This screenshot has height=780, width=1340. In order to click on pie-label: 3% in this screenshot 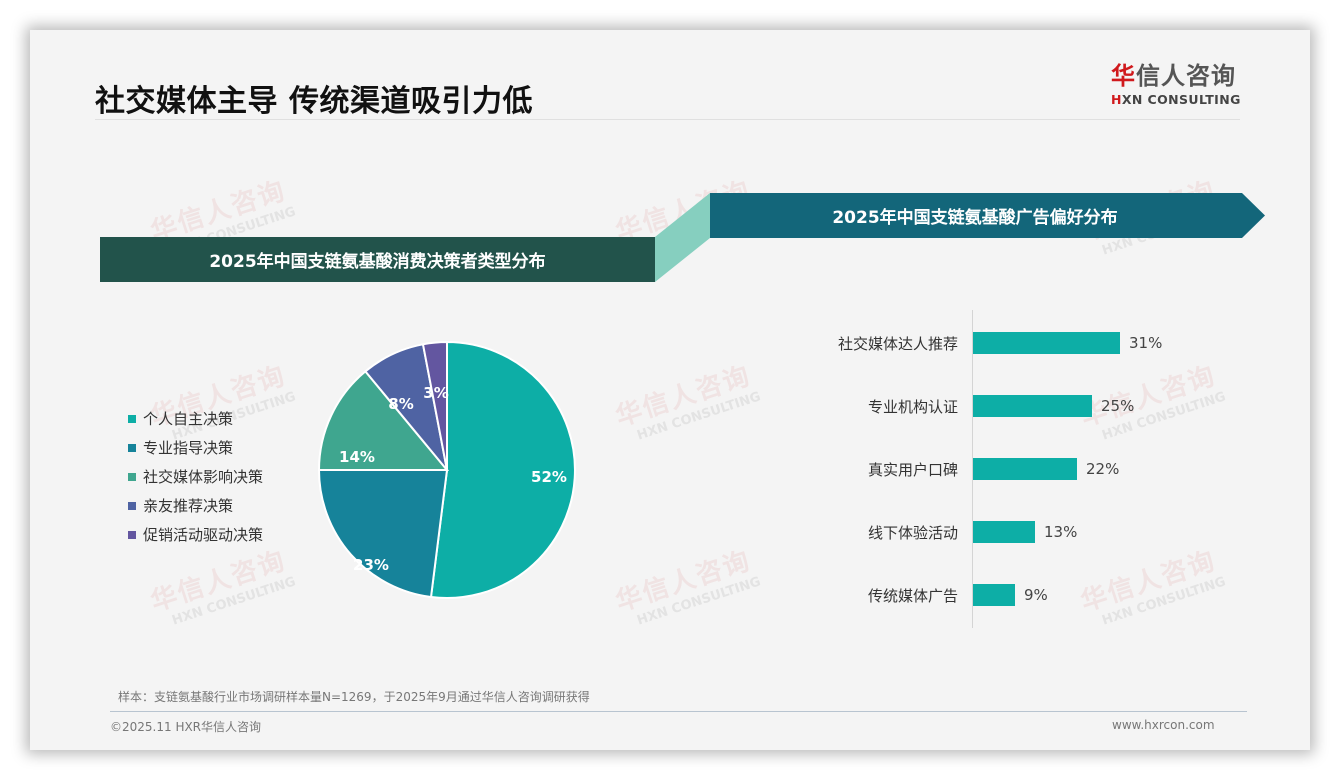, I will do `click(435, 393)`.